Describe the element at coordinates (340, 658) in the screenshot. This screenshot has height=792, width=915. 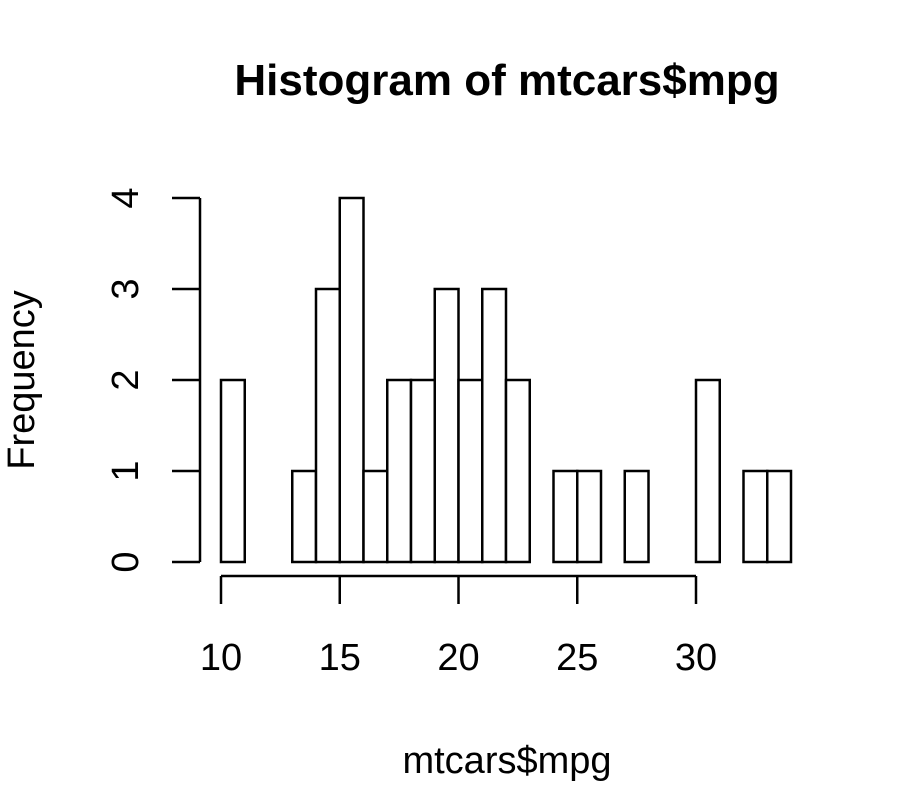
I see `x-tick-label-15: 15` at that location.